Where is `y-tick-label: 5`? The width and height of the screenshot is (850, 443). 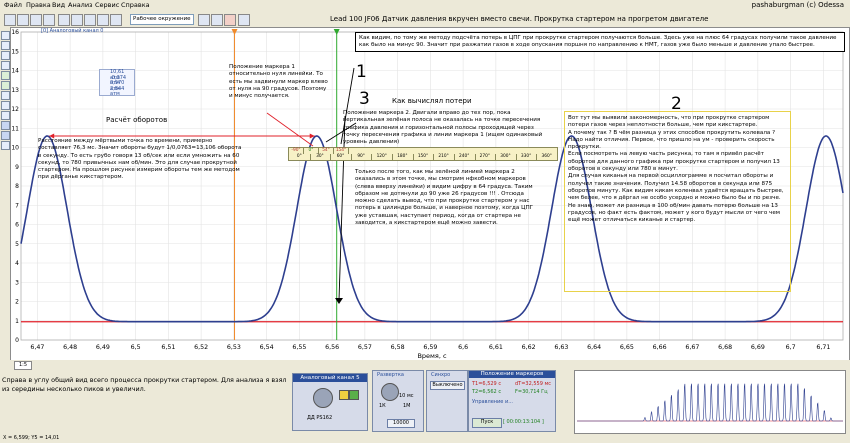 y-tick-label: 5 is located at coordinates (17, 244).